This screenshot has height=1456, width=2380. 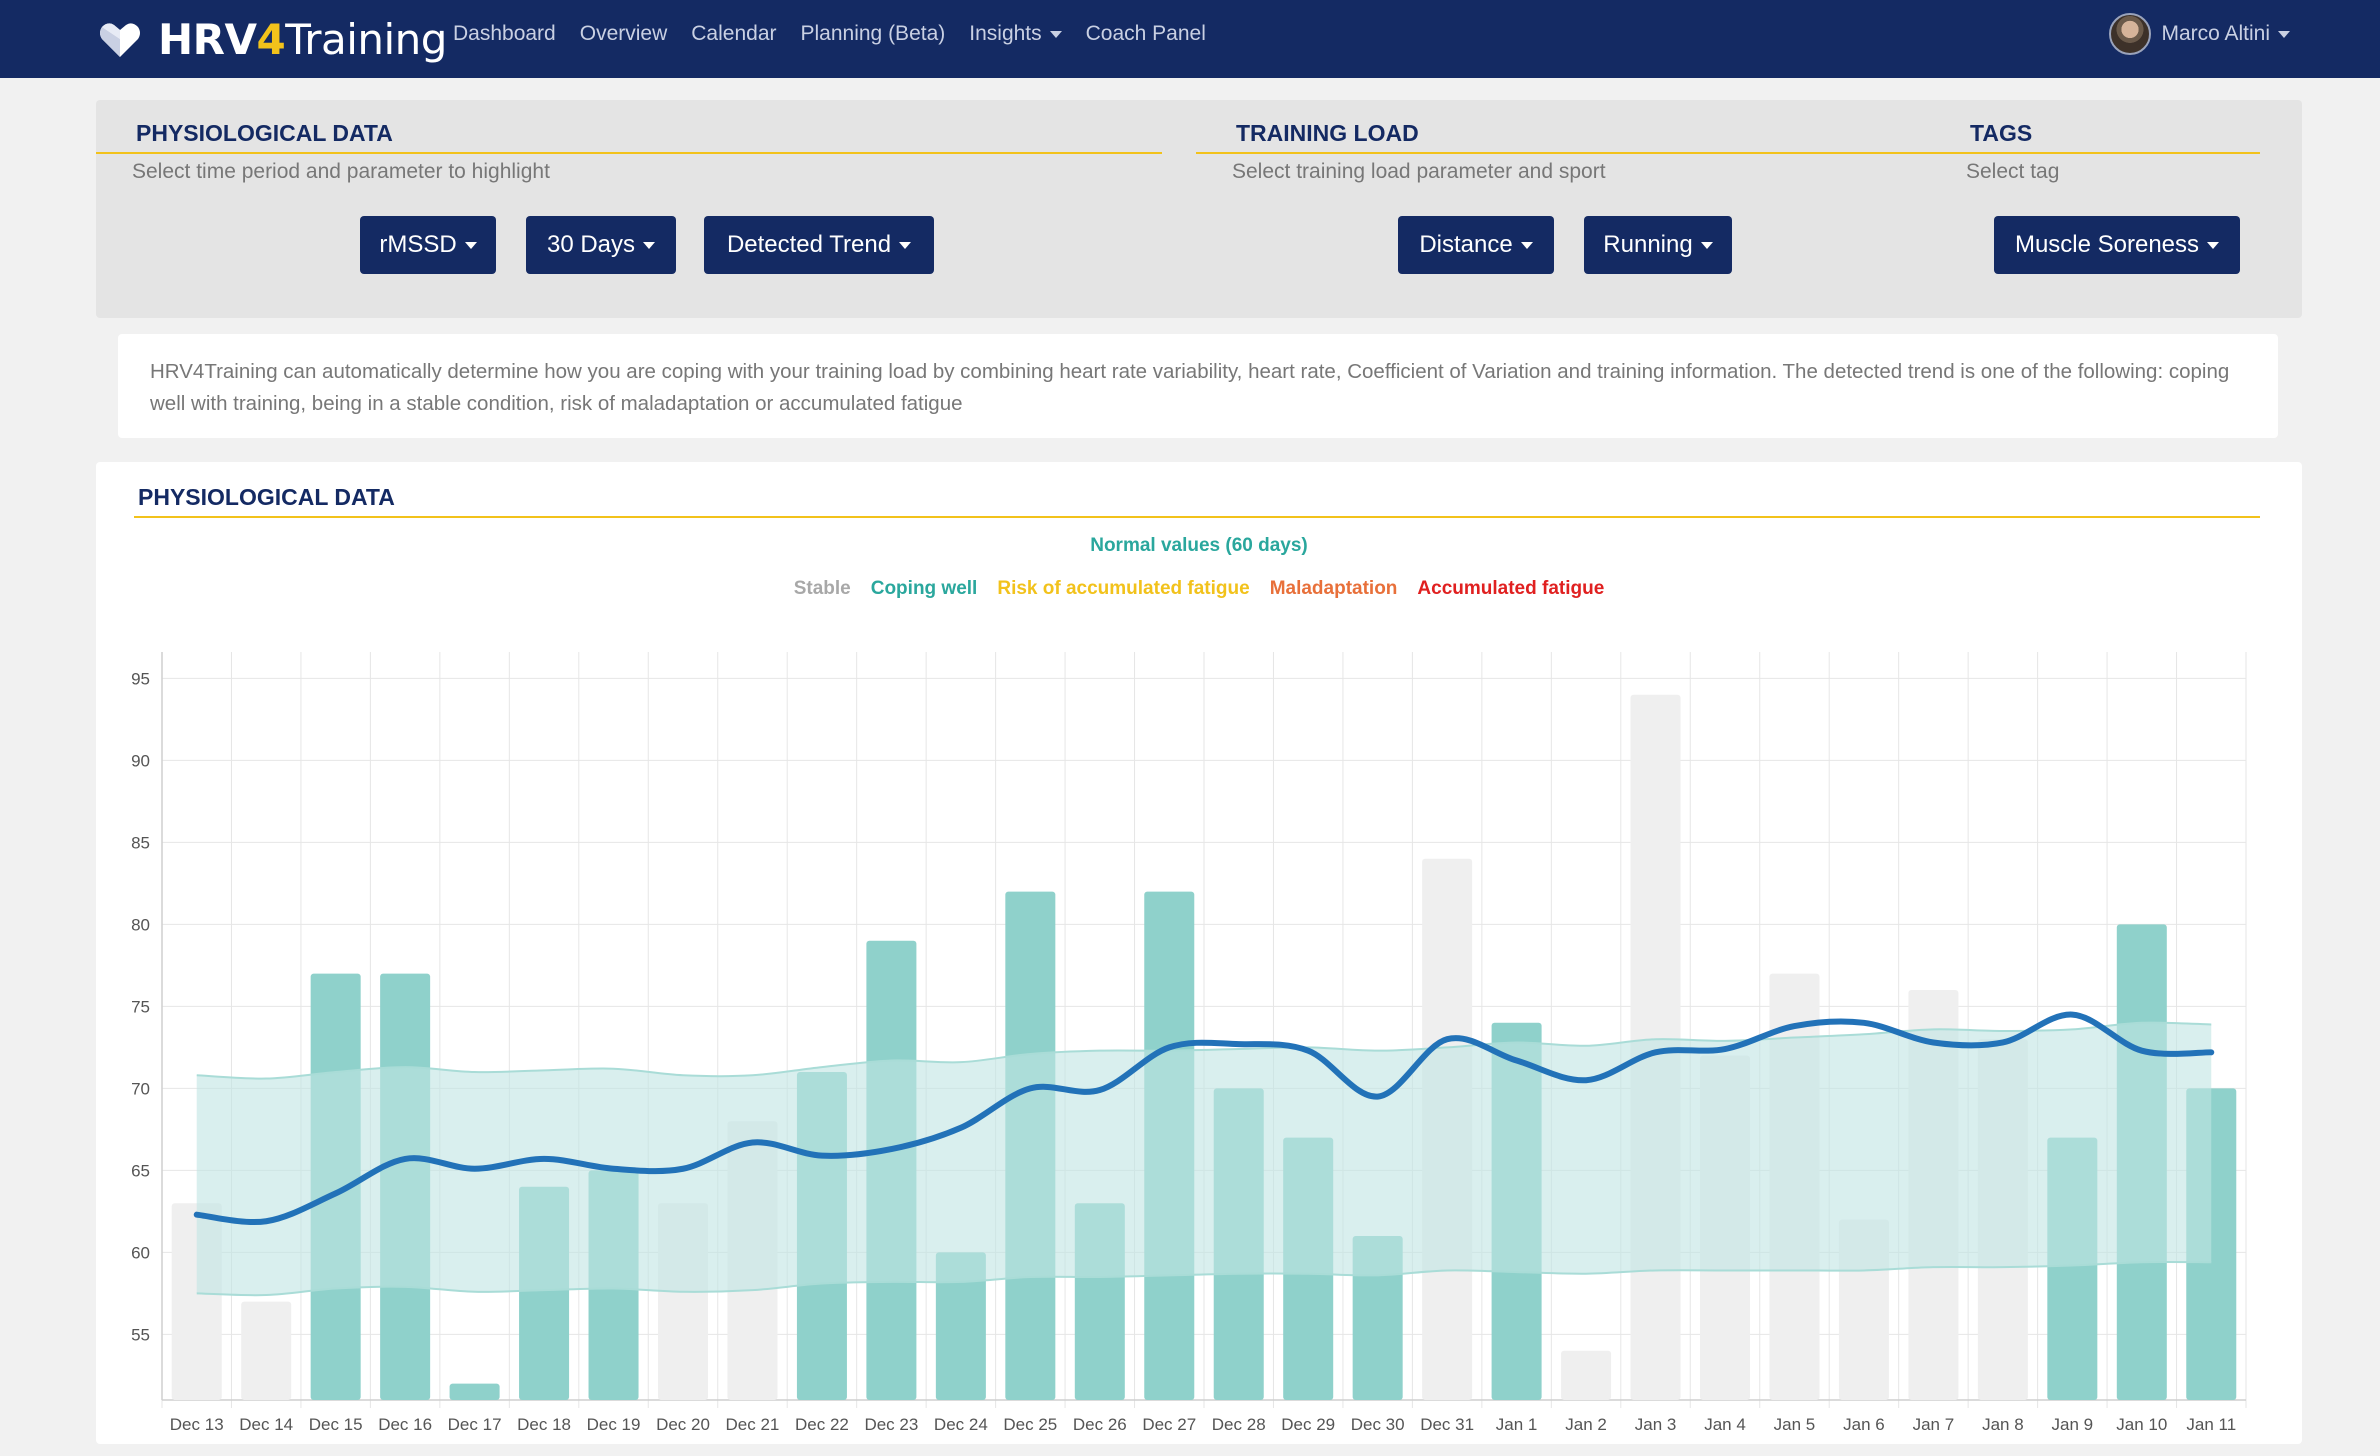 I want to click on x-tick-label: Jan 8, so click(x=2003, y=1424).